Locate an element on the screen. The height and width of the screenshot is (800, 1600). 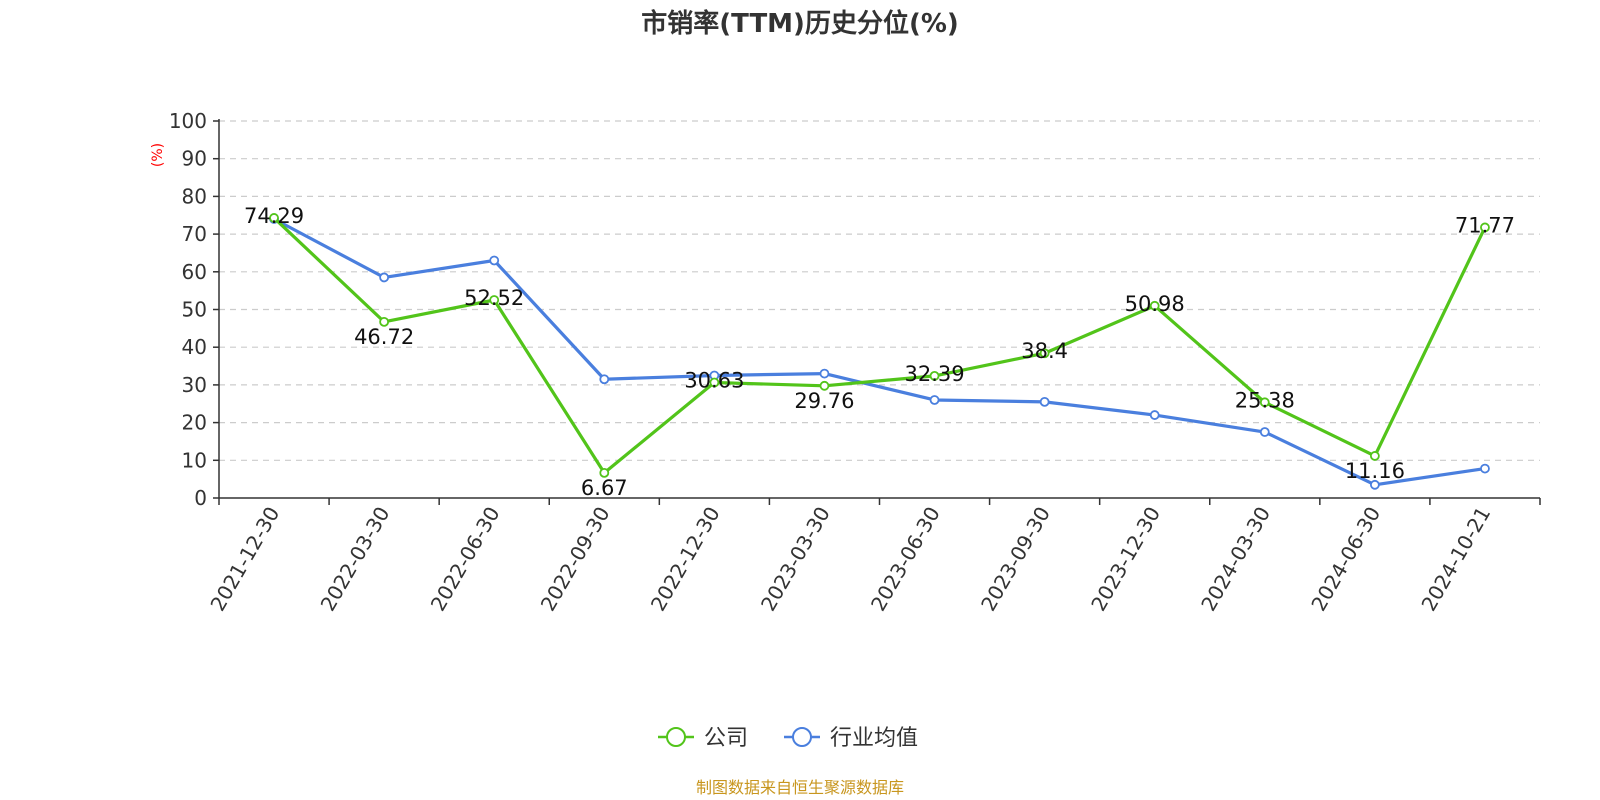
y-tick-label-2: 20 is located at coordinates (194, 423).